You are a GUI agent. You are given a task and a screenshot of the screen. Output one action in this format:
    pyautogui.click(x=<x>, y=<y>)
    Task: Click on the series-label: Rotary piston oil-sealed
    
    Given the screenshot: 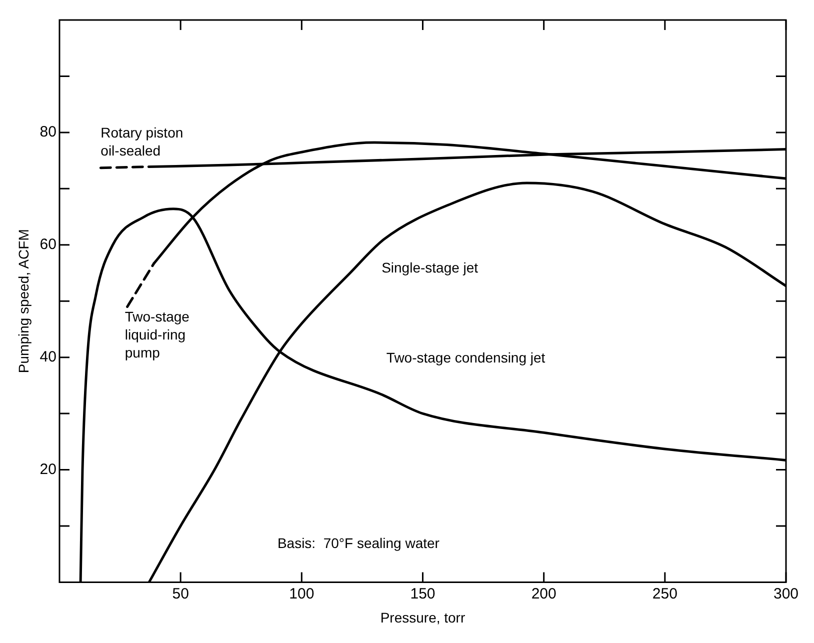 What is the action you would take?
    pyautogui.click(x=142, y=141)
    